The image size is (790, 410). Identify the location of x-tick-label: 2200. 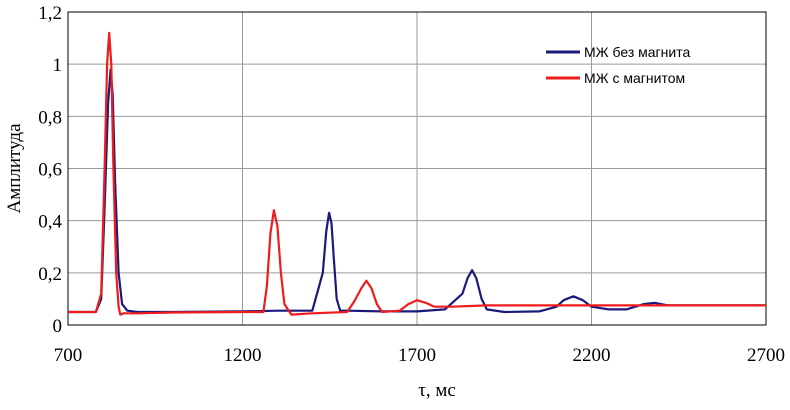
(592, 355).